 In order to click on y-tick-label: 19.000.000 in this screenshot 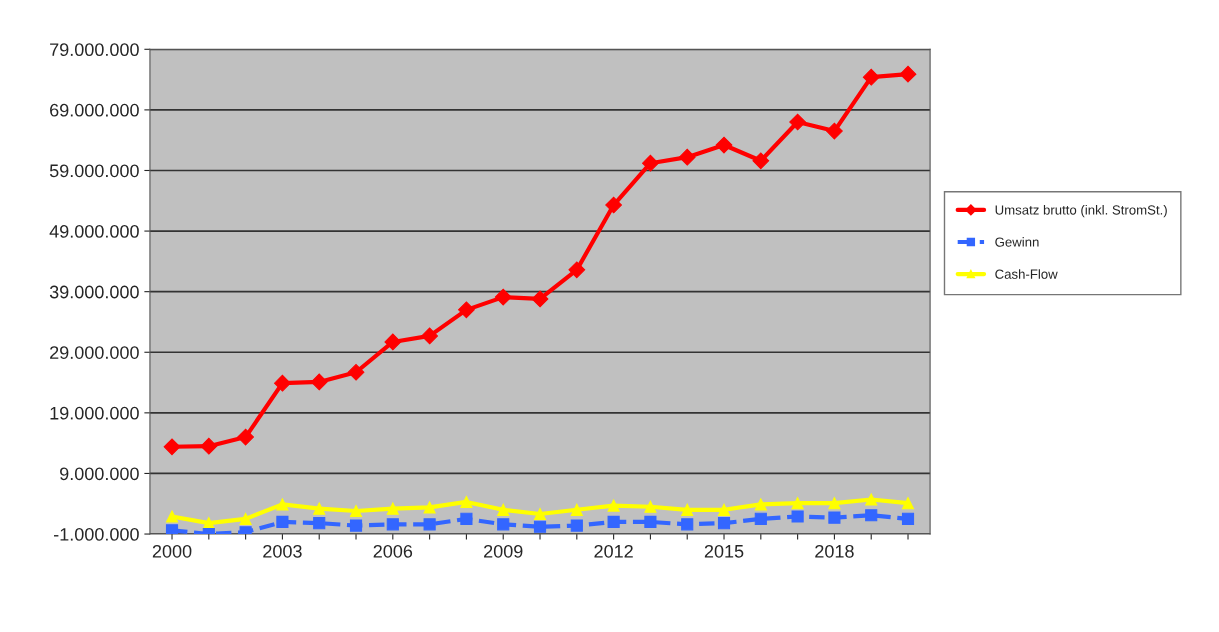, I will do `click(94, 413)`.